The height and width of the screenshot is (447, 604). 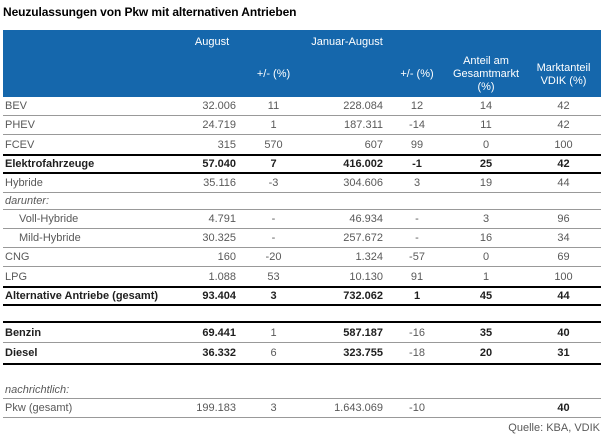 I want to click on section-label: darunter:, so click(x=27, y=201).